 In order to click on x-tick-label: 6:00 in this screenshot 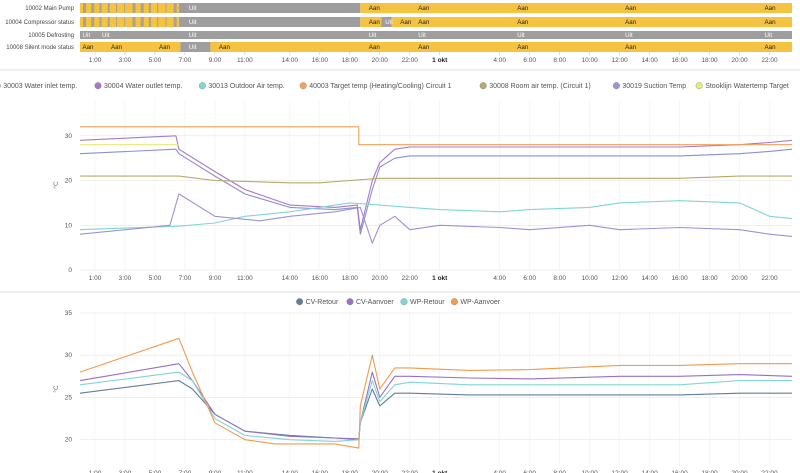, I will do `click(529, 278)`.